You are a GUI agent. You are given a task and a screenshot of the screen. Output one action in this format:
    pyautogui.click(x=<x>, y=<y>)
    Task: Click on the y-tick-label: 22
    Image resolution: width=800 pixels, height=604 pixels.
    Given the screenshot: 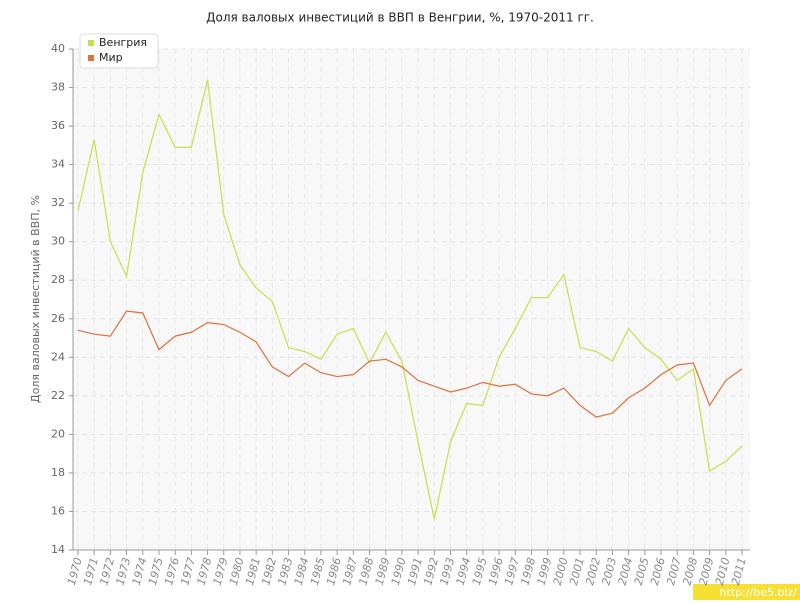 What is the action you would take?
    pyautogui.click(x=58, y=395)
    